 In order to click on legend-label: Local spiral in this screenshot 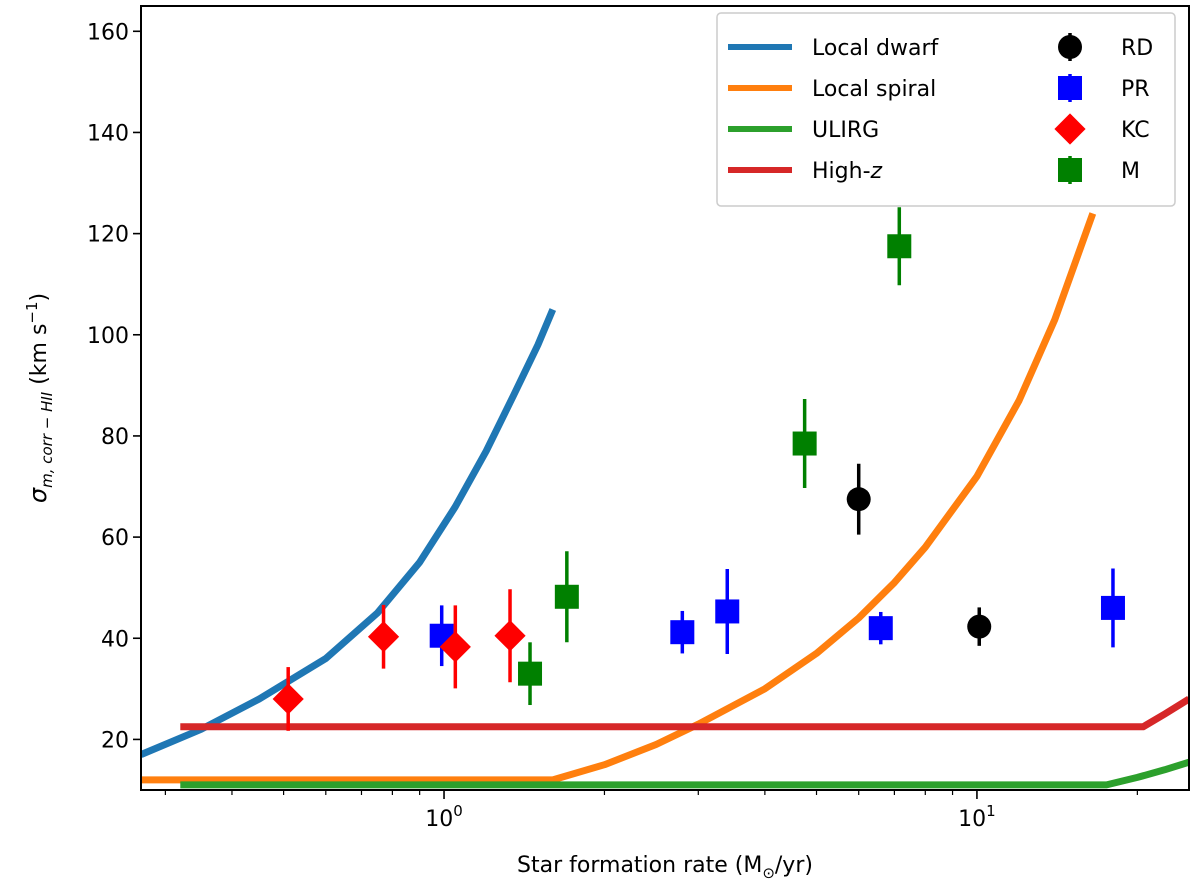, I will do `click(874, 89)`.